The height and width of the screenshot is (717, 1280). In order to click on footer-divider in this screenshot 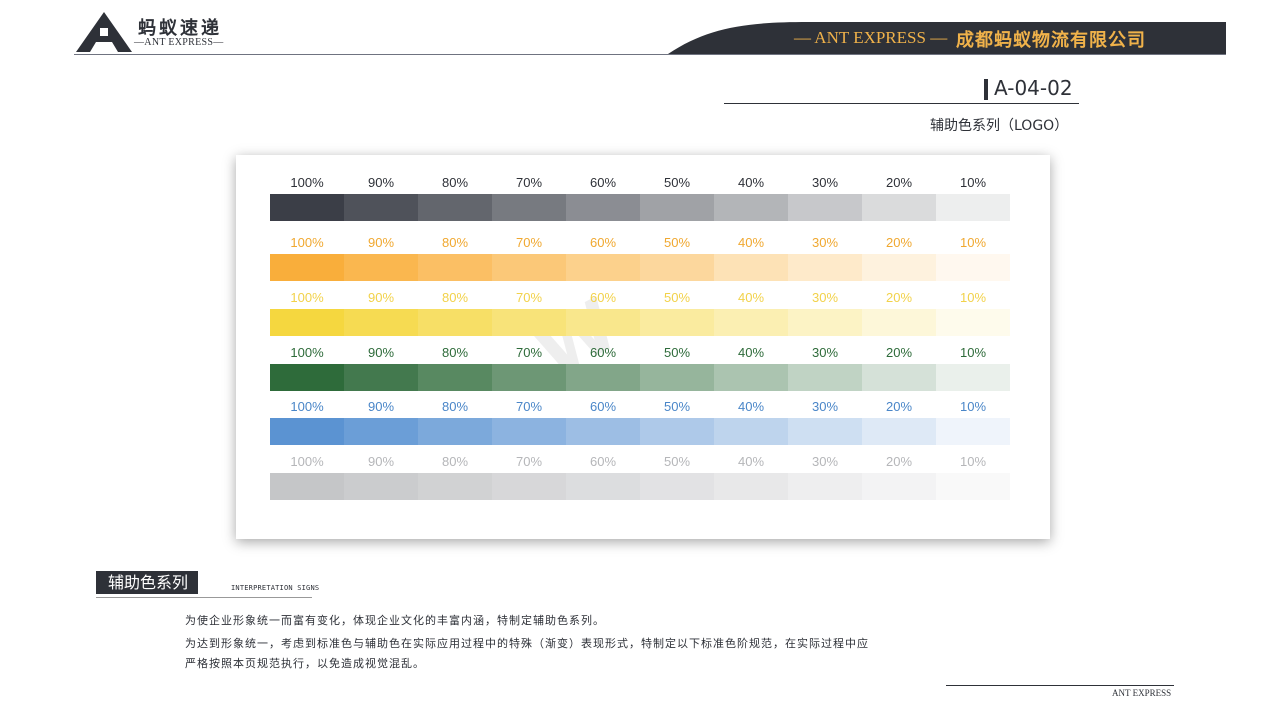, I will do `click(1060, 685)`.